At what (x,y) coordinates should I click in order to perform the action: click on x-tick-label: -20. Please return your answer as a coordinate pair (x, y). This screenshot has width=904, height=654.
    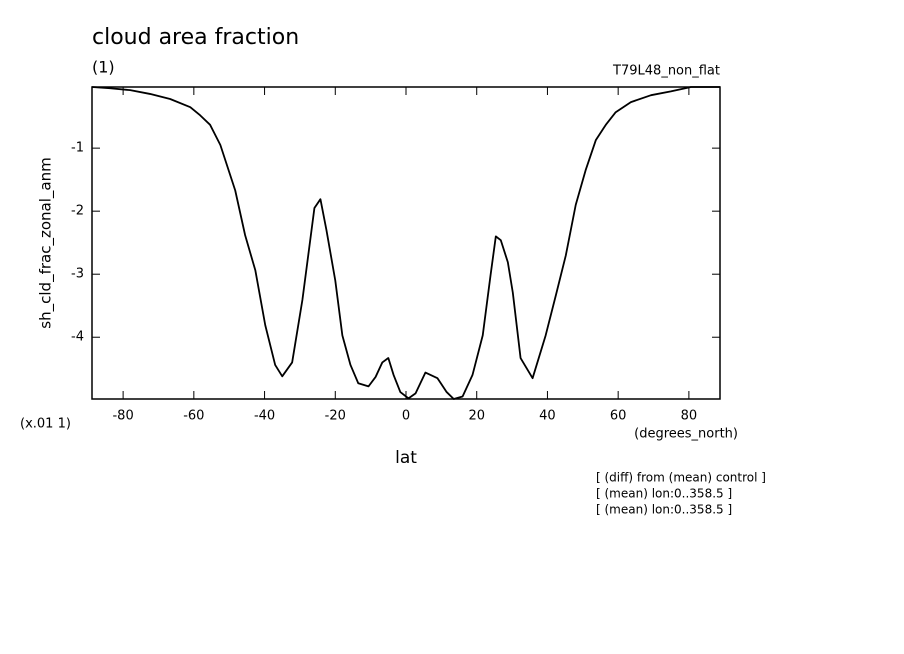
    Looking at the image, I should click on (335, 416).